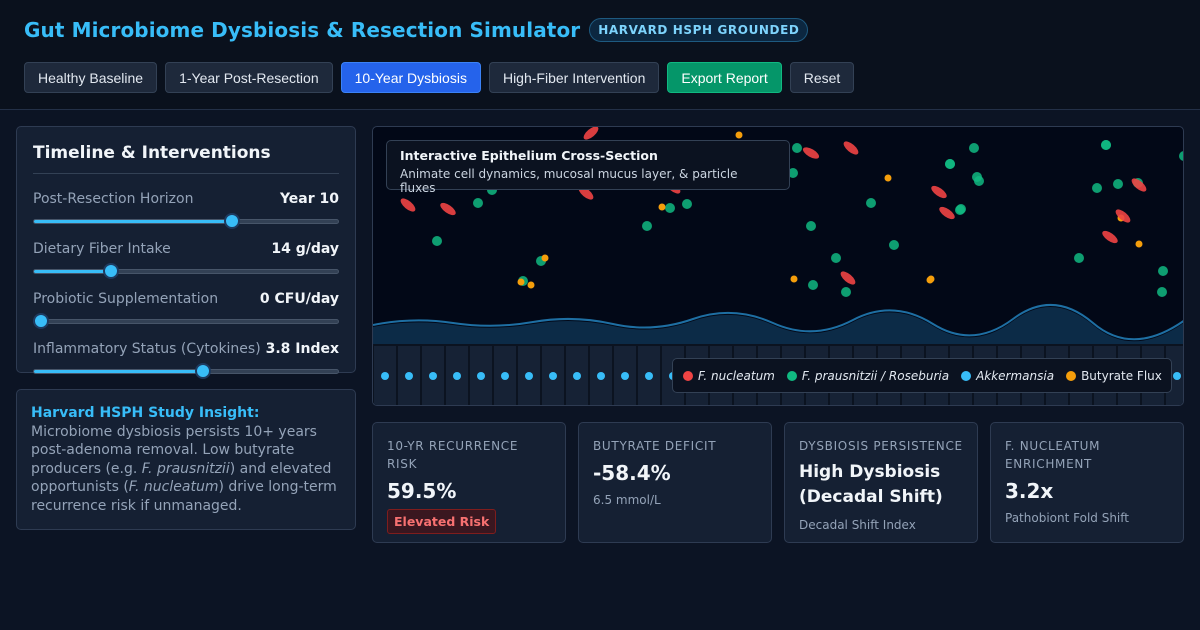 This screenshot has height=630, width=1200. What do you see at coordinates (453, 455) in the screenshot?
I see `recurrence-label: 10-YR RECURRENCE RISK` at bounding box center [453, 455].